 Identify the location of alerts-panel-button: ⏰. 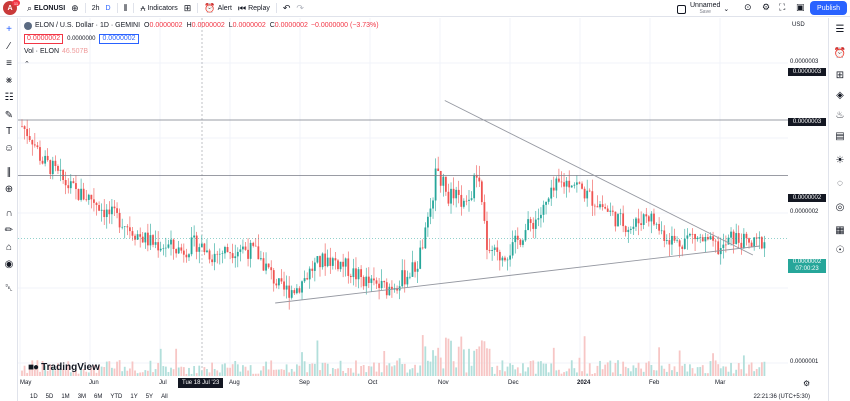
(840, 53).